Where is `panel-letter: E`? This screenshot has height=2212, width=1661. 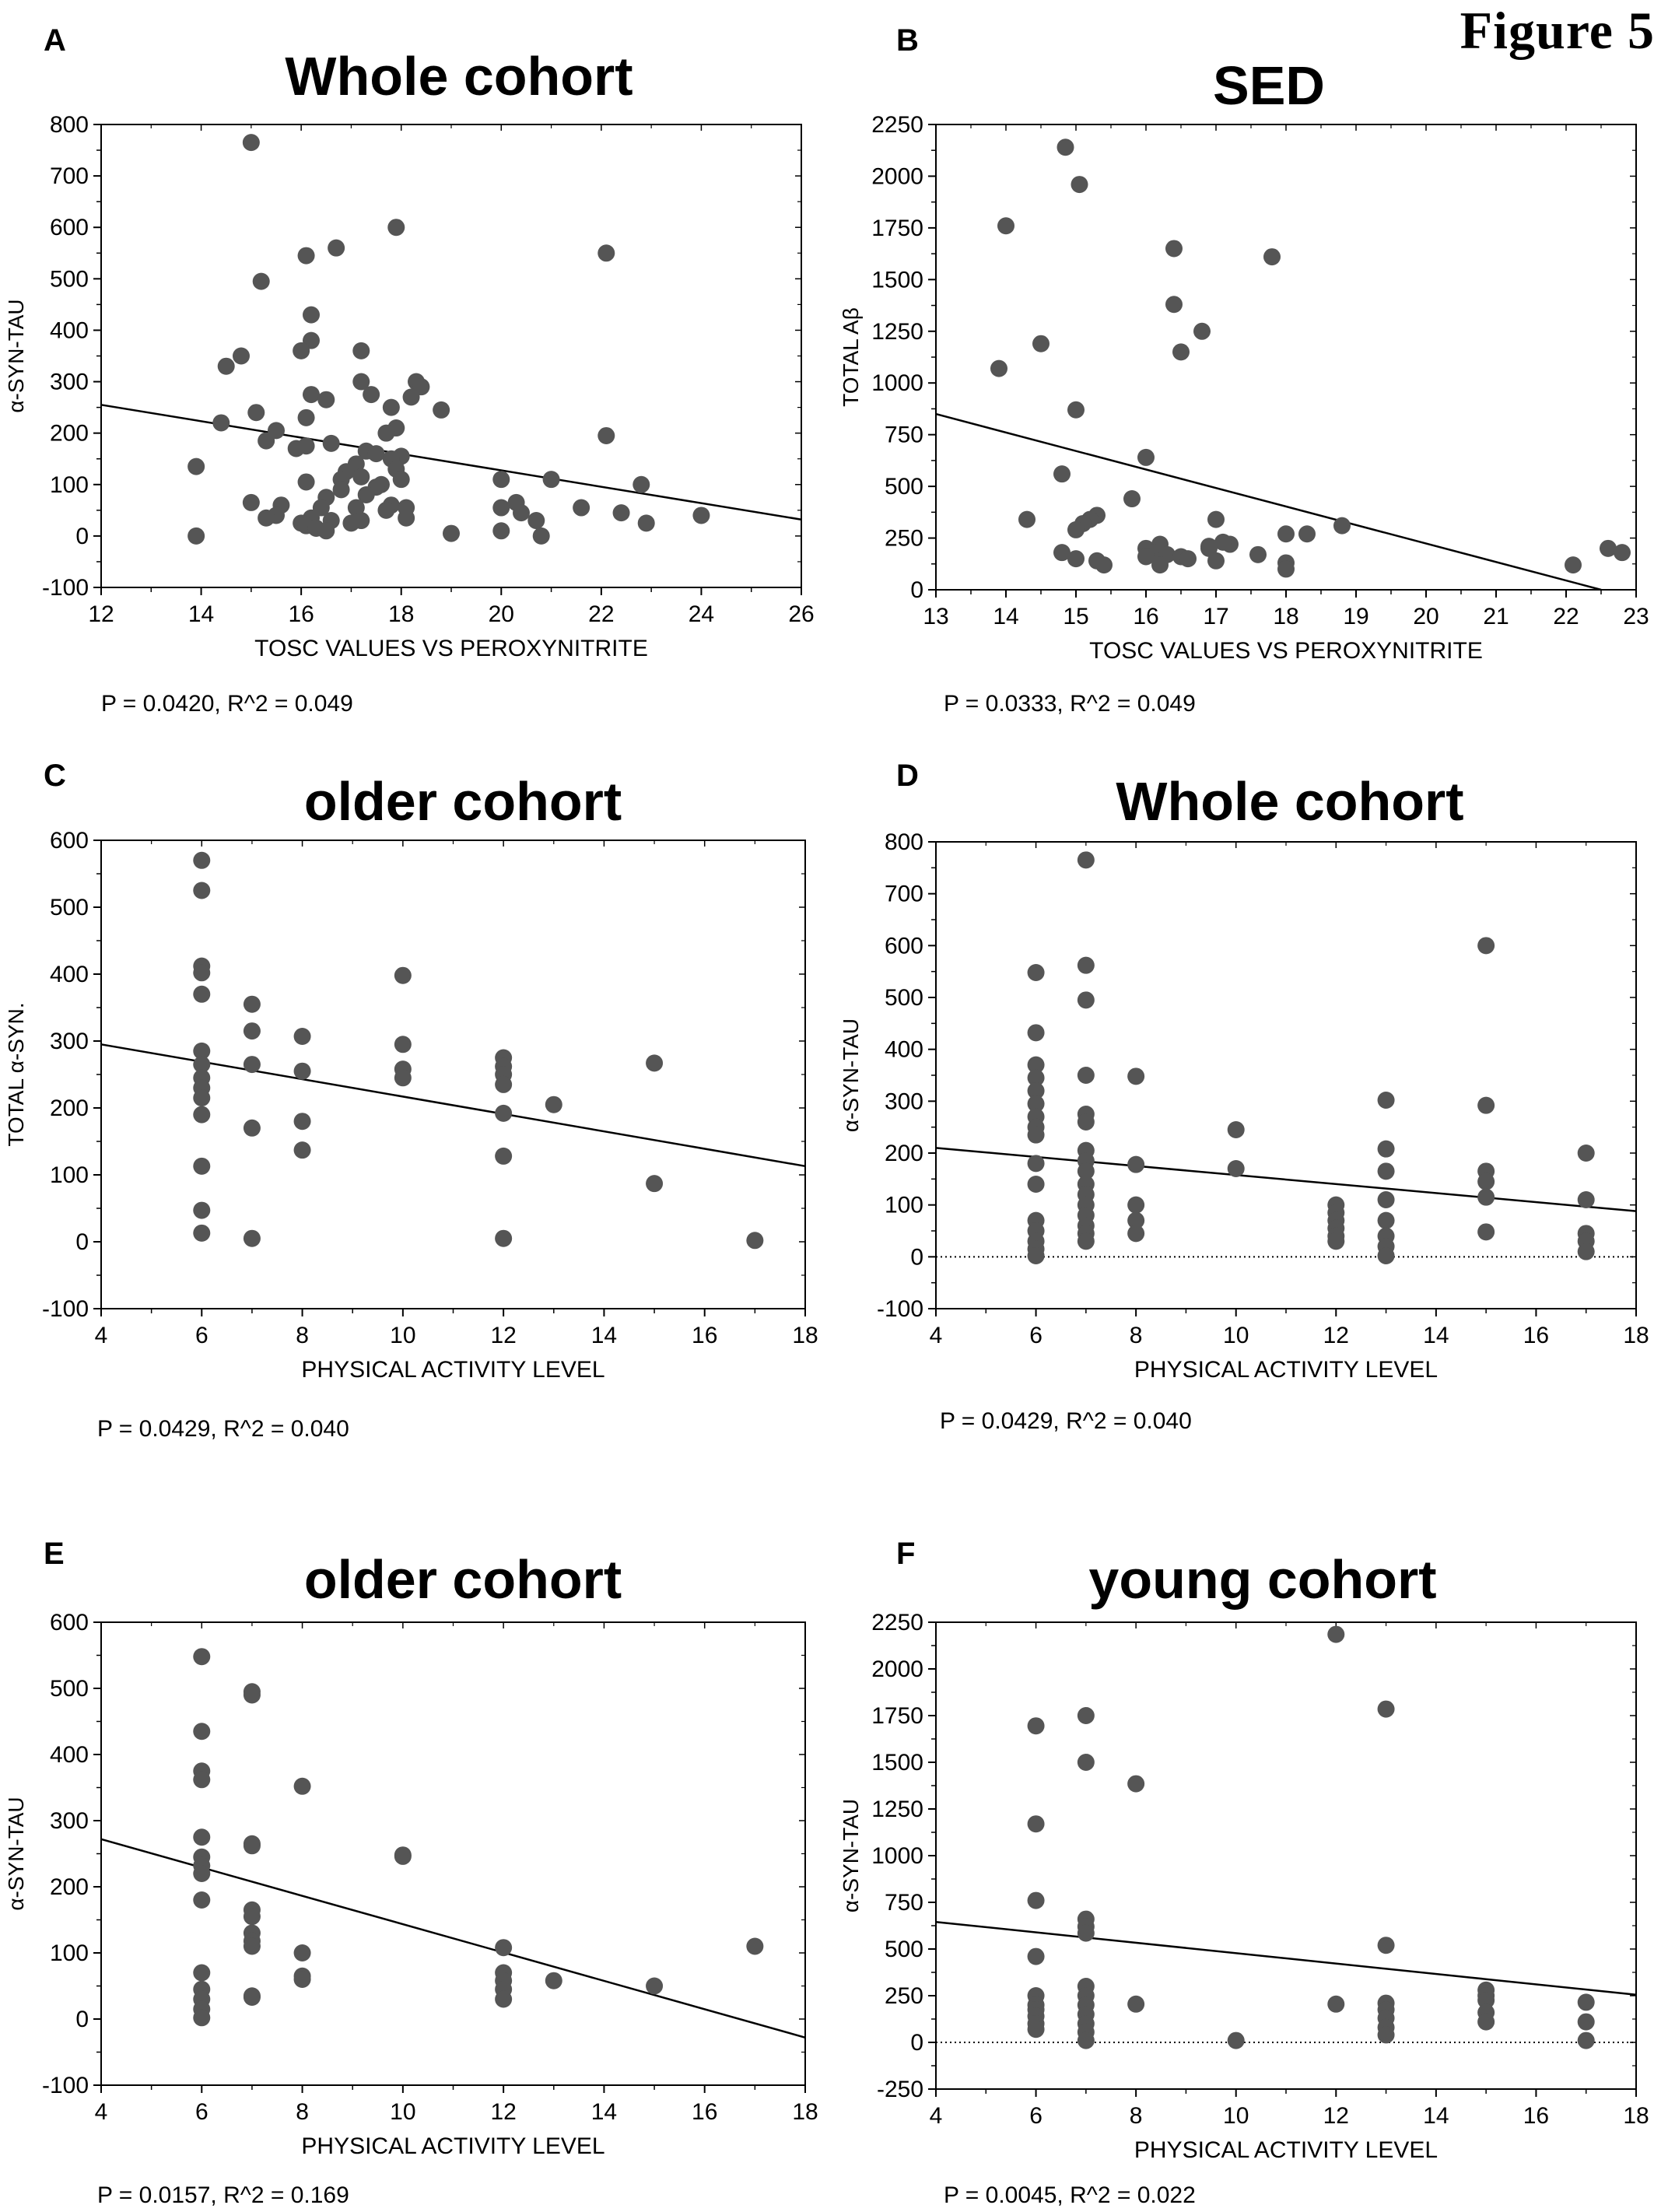
panel-letter: E is located at coordinates (55, 1554).